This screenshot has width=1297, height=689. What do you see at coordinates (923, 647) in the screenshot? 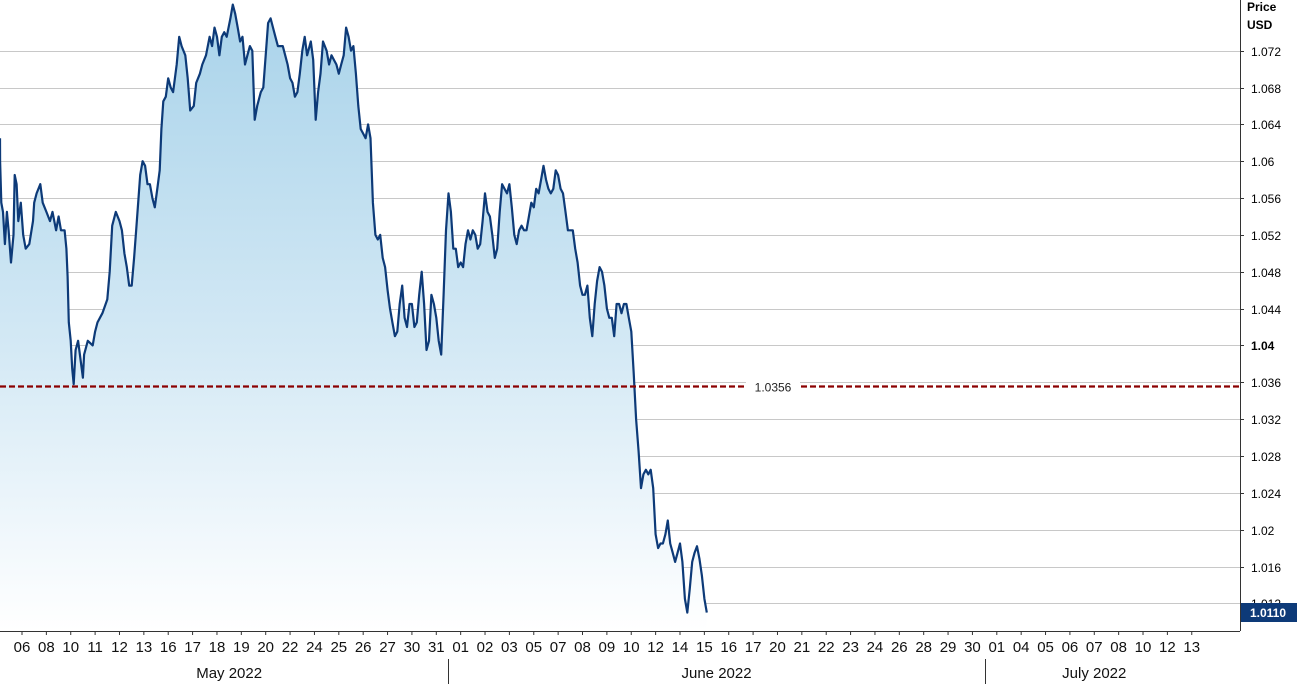
I see `x-tick-label: 28` at bounding box center [923, 647].